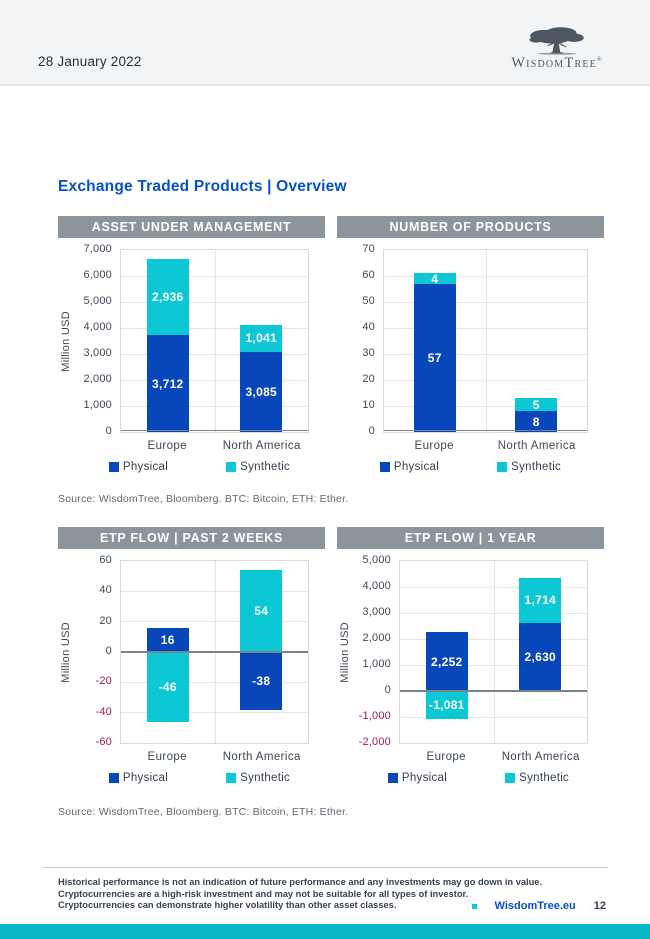  I want to click on chart-title-bar: NUMBER OF PRODUCTS, so click(470, 227).